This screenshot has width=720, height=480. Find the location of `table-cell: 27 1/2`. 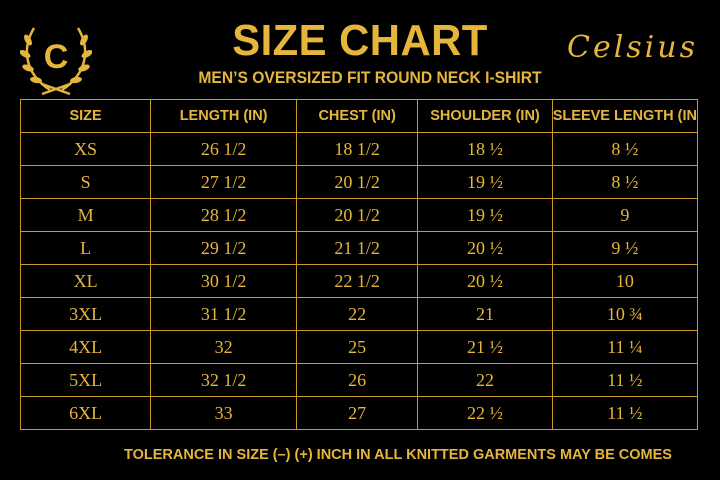

table-cell: 27 1/2 is located at coordinates (224, 182).